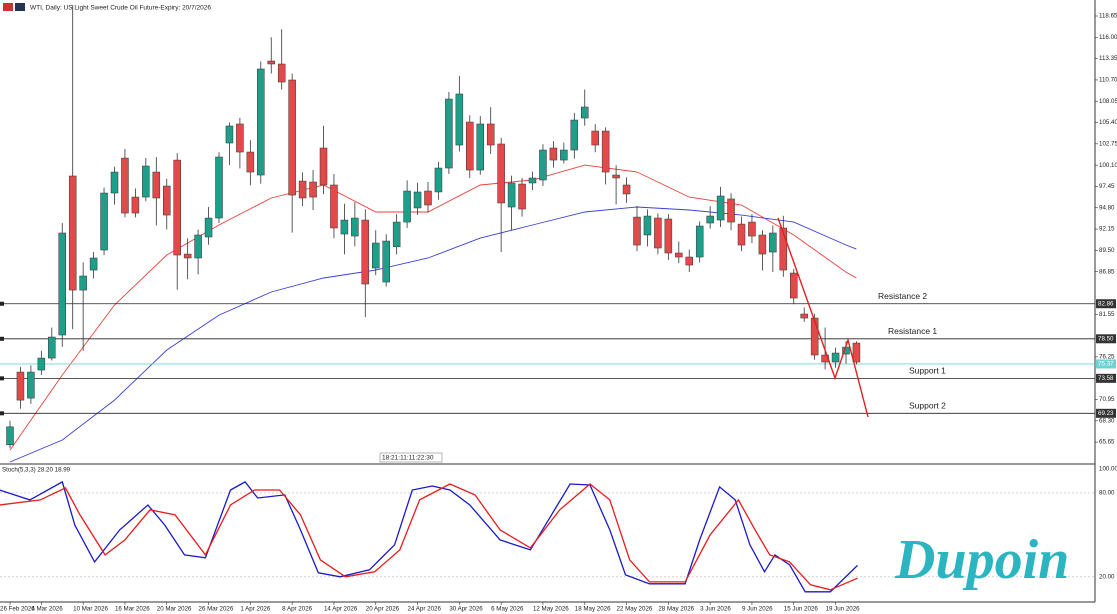  What do you see at coordinates (466, 609) in the screenshot?
I see `x-tick-label: 30 Apr 2026` at bounding box center [466, 609].